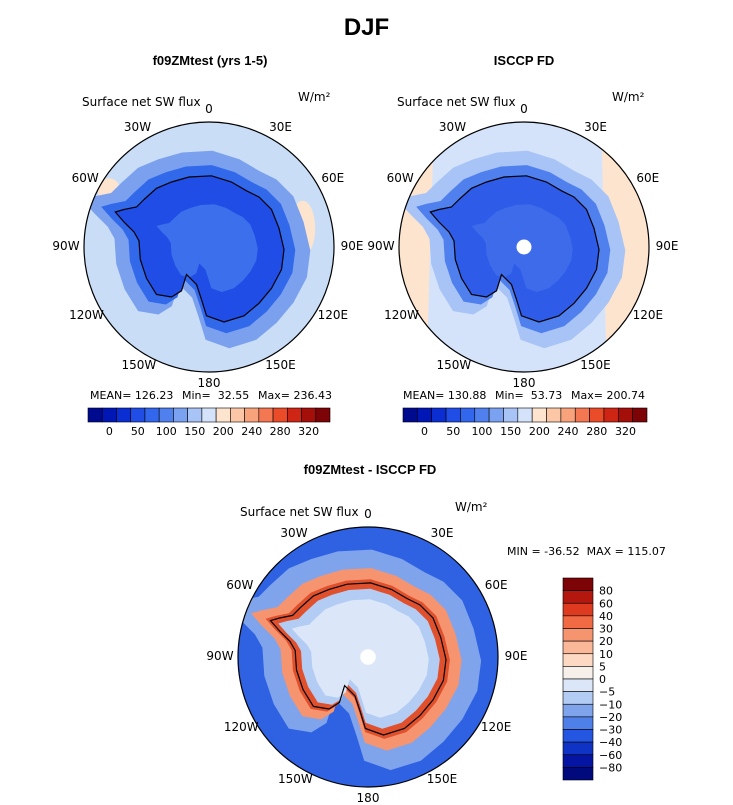  What do you see at coordinates (86, 314) in the screenshot?
I see `lon-label-n120w: 120W` at bounding box center [86, 314].